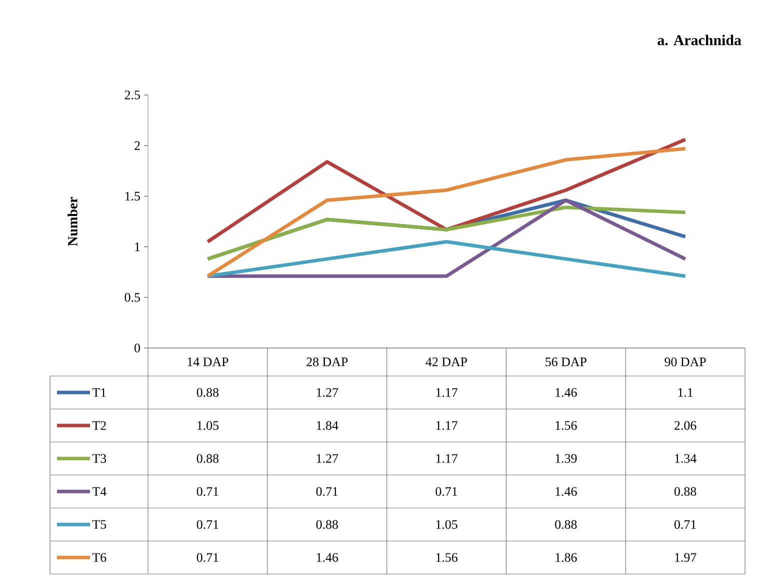  What do you see at coordinates (137, 348) in the screenshot?
I see `y-tick-label: 0` at bounding box center [137, 348].